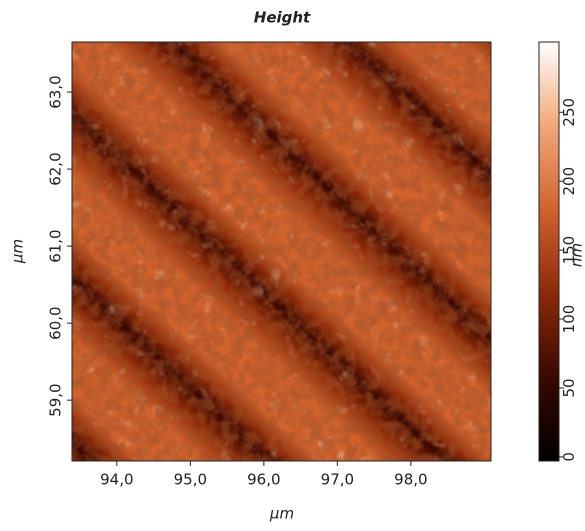 This screenshot has height=531, width=585. I want to click on y-tick-label: 61,0, so click(56, 245).